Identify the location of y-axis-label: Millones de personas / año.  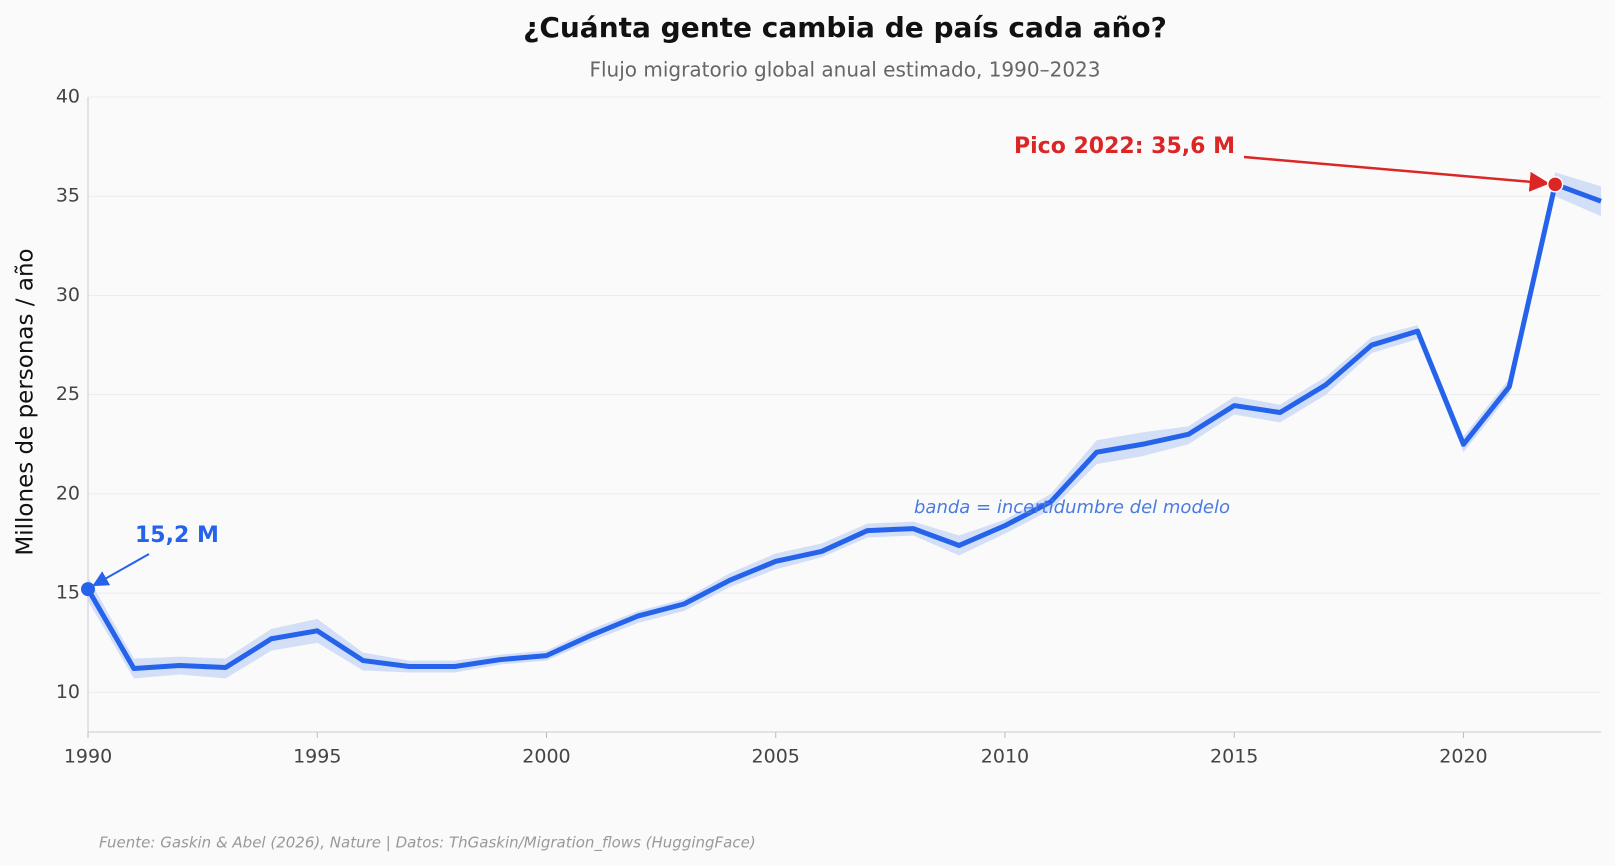
(26, 401).